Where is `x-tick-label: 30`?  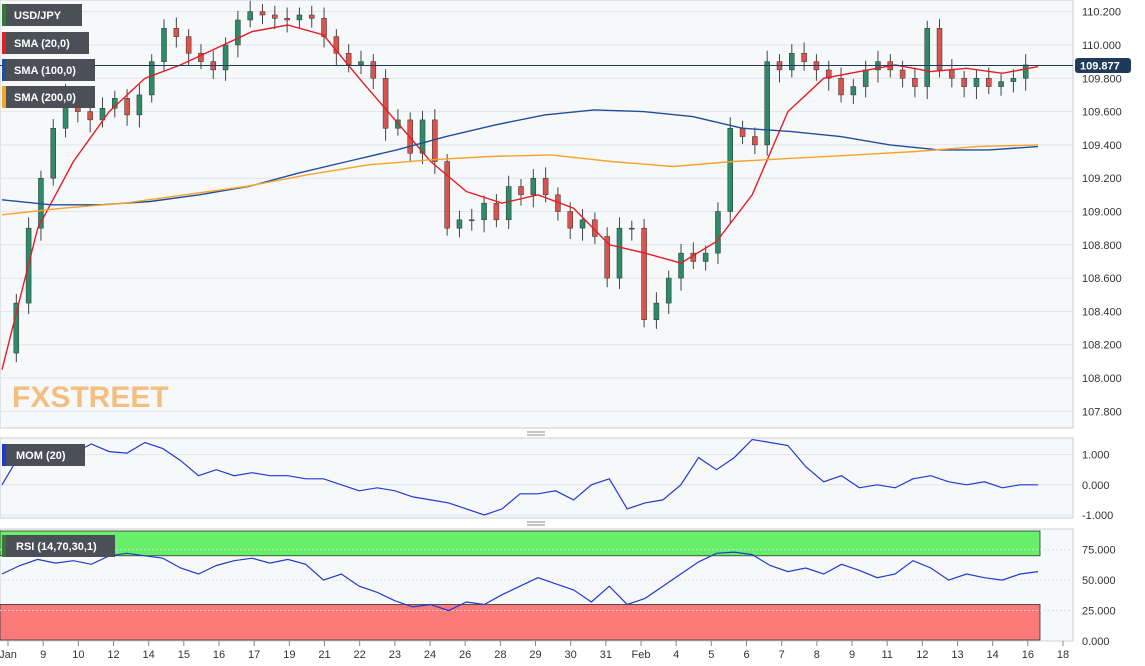 x-tick-label: 30 is located at coordinates (571, 655).